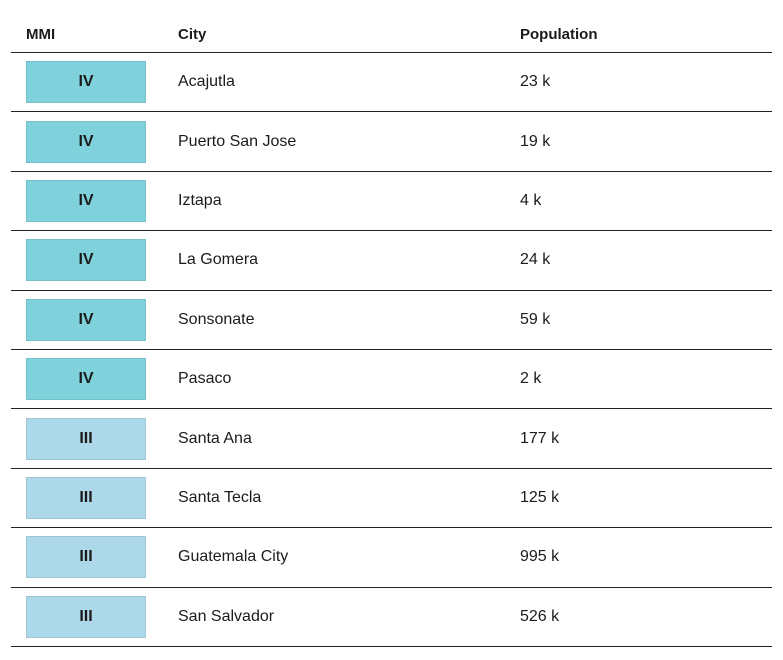 The width and height of the screenshot is (783, 660). What do you see at coordinates (531, 200) in the screenshot?
I see `population-value: 4 k` at bounding box center [531, 200].